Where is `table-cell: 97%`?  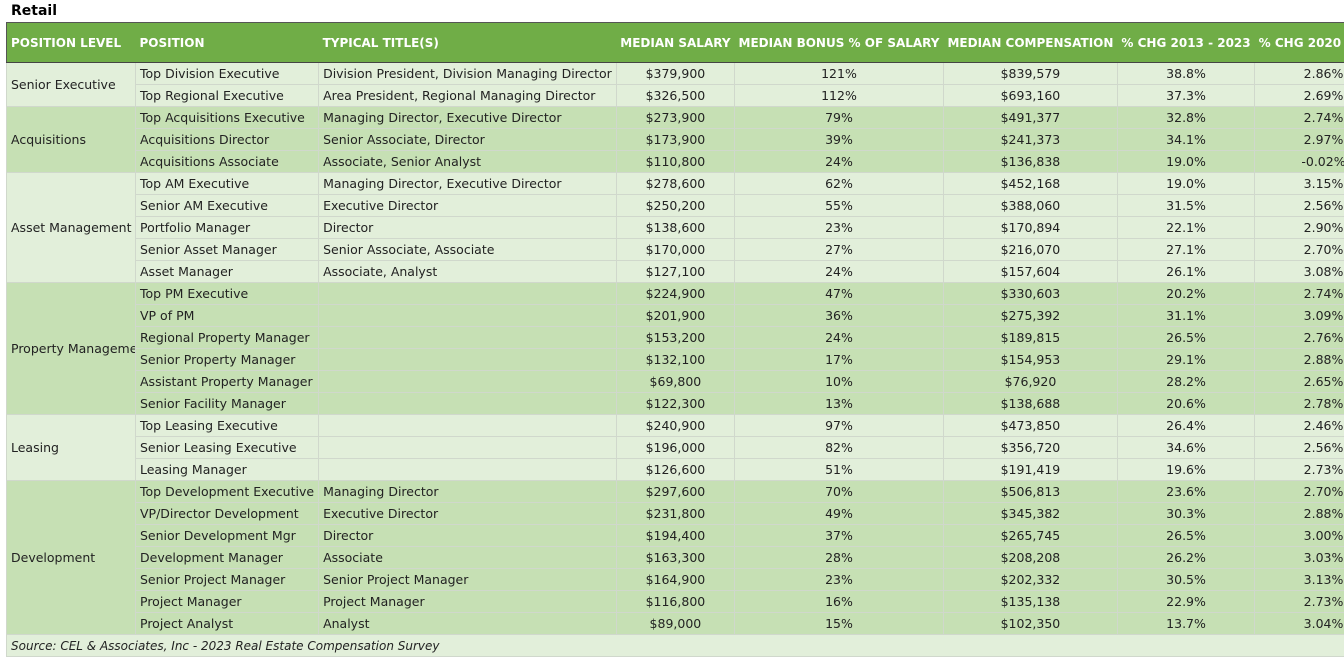 table-cell: 97% is located at coordinates (839, 425).